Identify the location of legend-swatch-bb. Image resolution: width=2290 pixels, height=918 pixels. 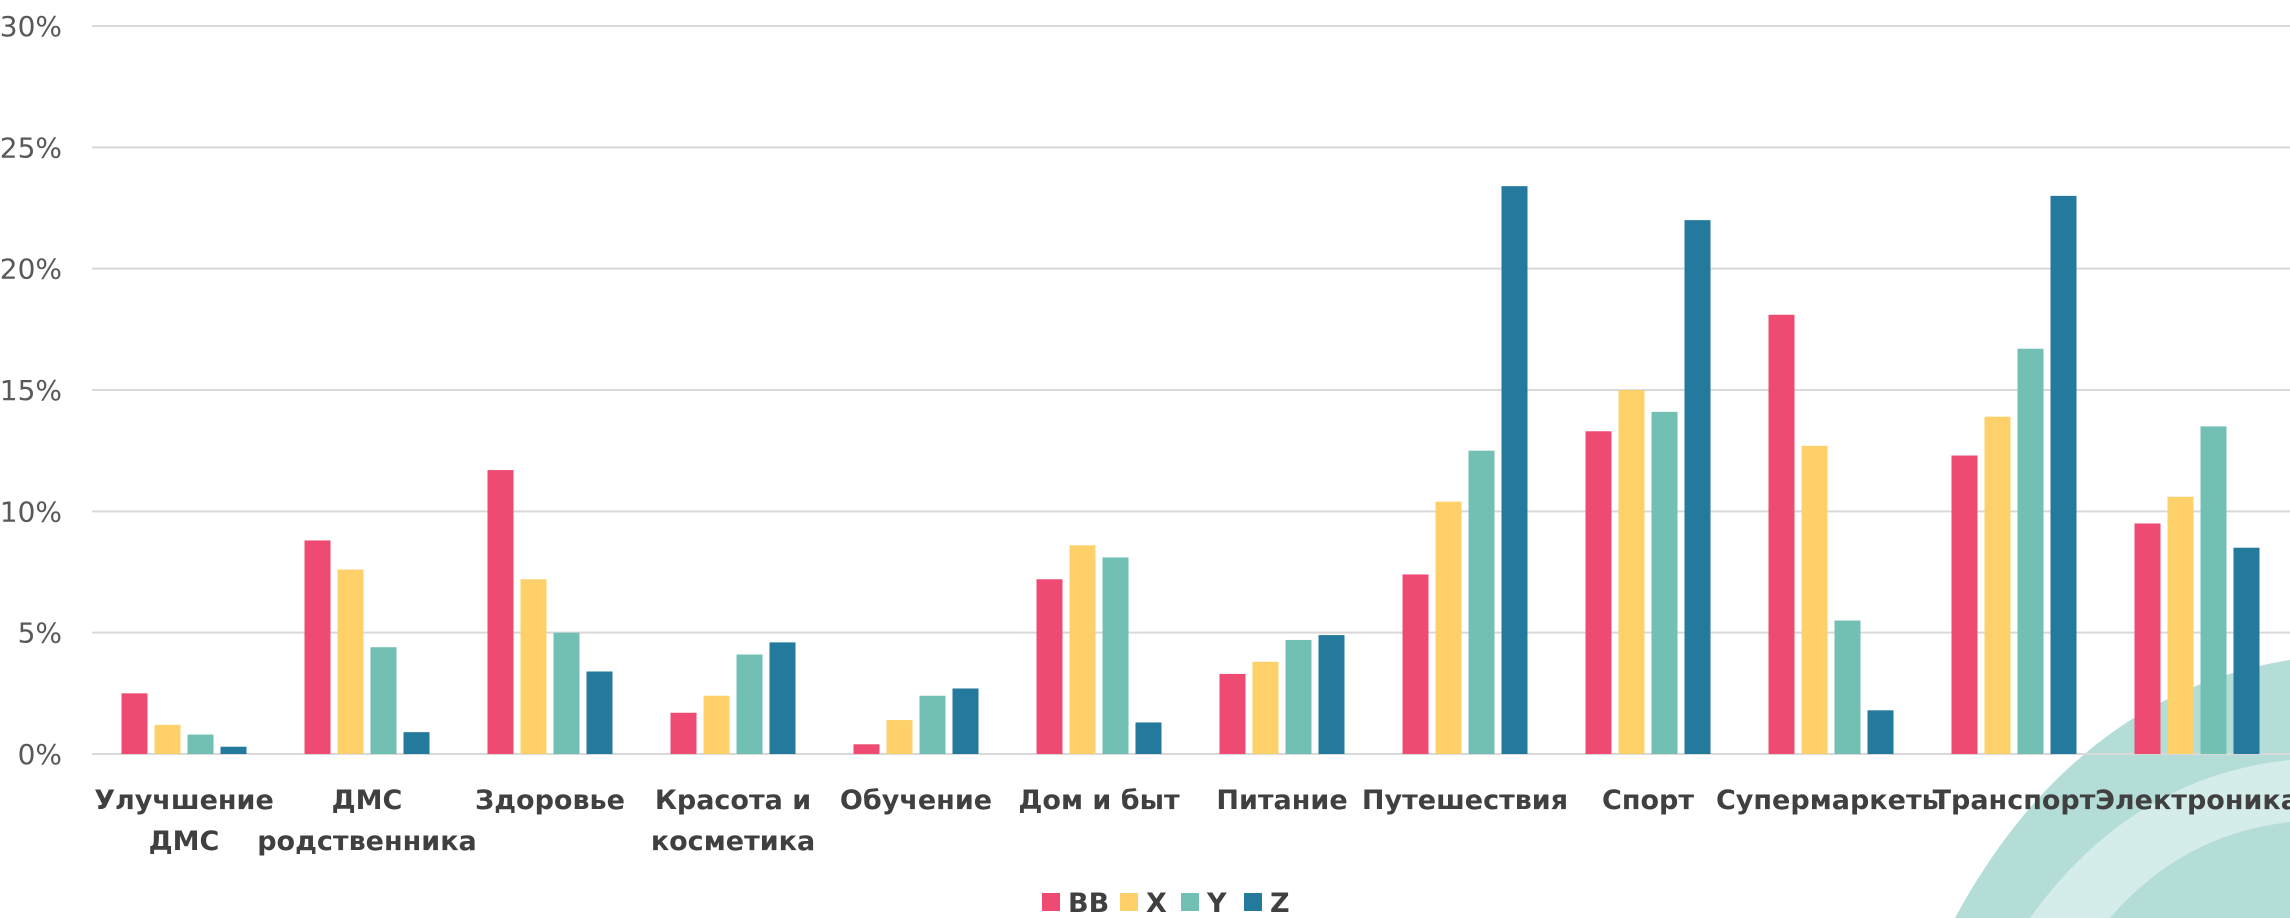
(1051, 902).